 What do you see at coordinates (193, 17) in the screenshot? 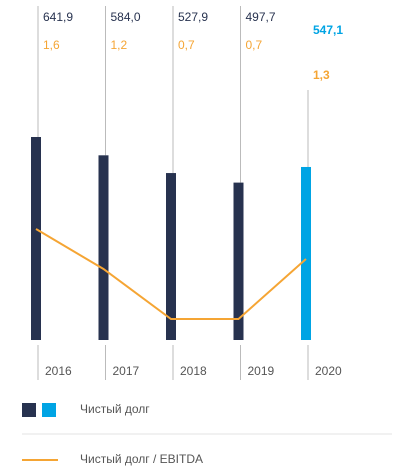
I see `bar-value-label: 527,9` at bounding box center [193, 17].